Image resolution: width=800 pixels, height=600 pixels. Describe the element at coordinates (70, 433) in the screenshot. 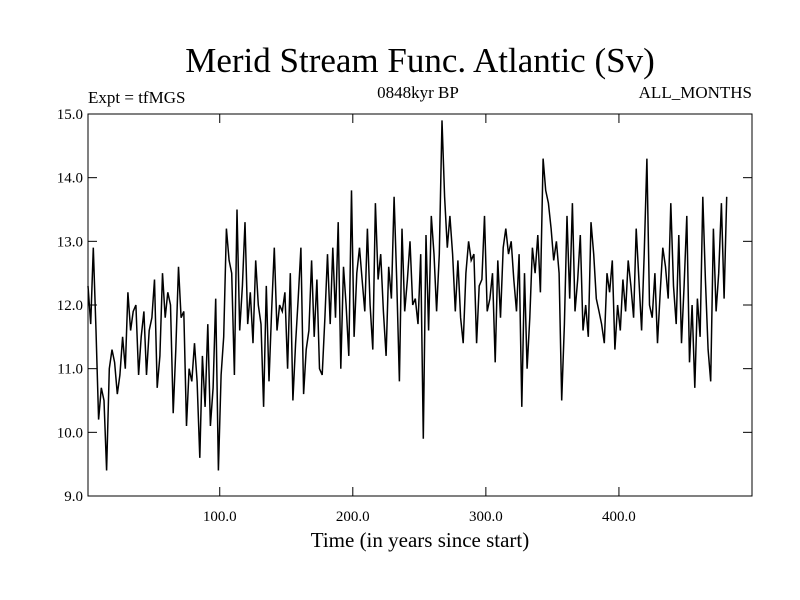

I see `y-tick-label: 10.0` at that location.